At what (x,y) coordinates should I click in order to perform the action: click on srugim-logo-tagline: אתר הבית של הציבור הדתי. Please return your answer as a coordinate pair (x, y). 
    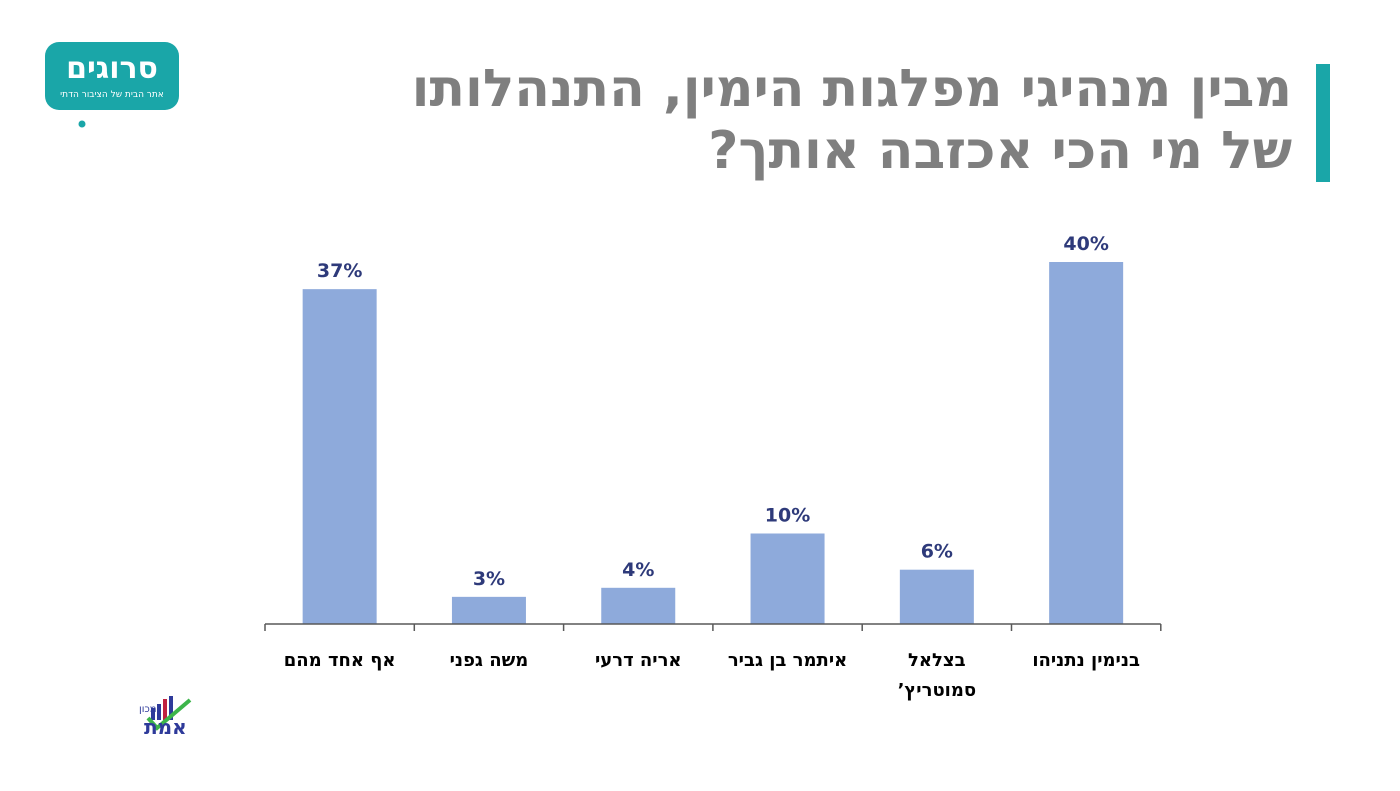
    Looking at the image, I should click on (112, 95).